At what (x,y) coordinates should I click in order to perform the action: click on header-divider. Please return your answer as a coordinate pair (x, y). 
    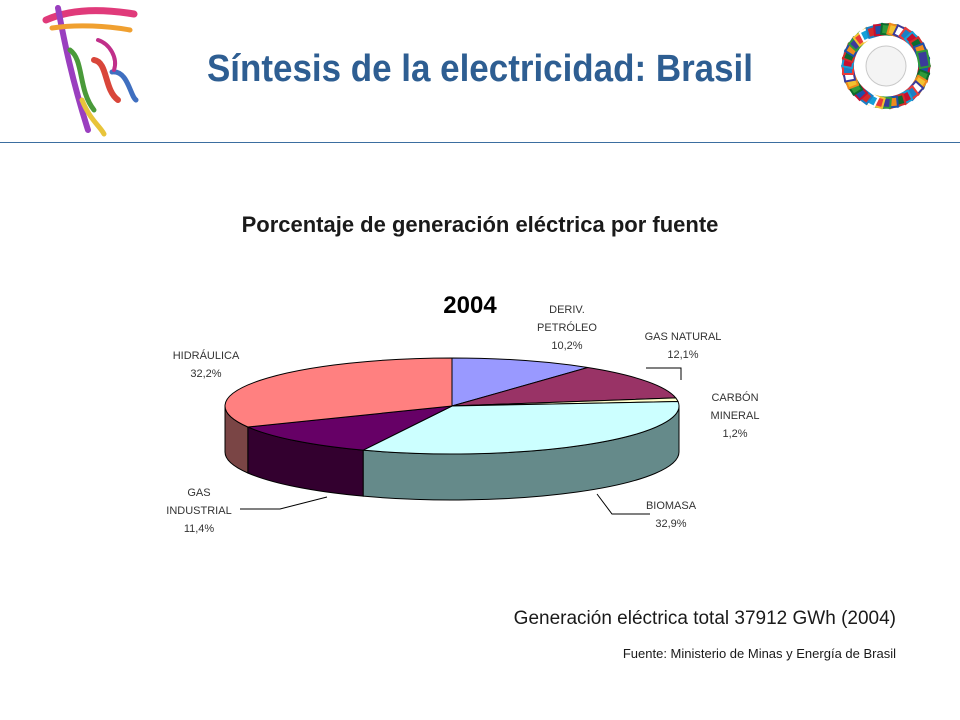
    Looking at the image, I should click on (480, 142).